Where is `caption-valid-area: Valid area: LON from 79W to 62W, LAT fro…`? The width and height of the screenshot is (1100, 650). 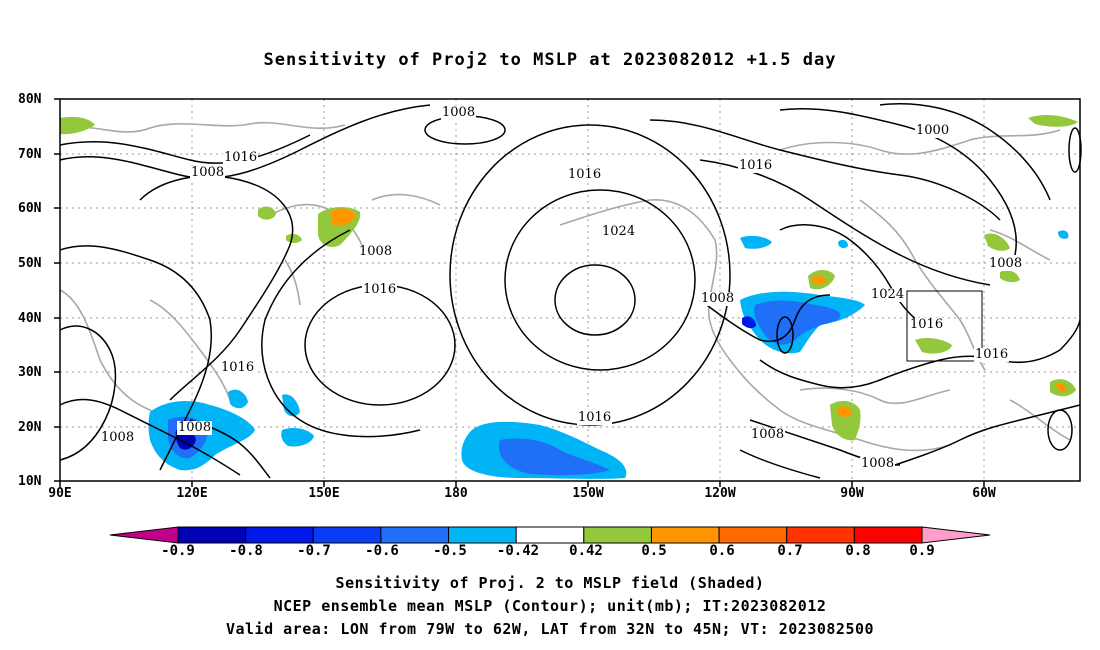
caption-valid-area: Valid area: LON from 79W to 62W, LAT fro… is located at coordinates (550, 629).